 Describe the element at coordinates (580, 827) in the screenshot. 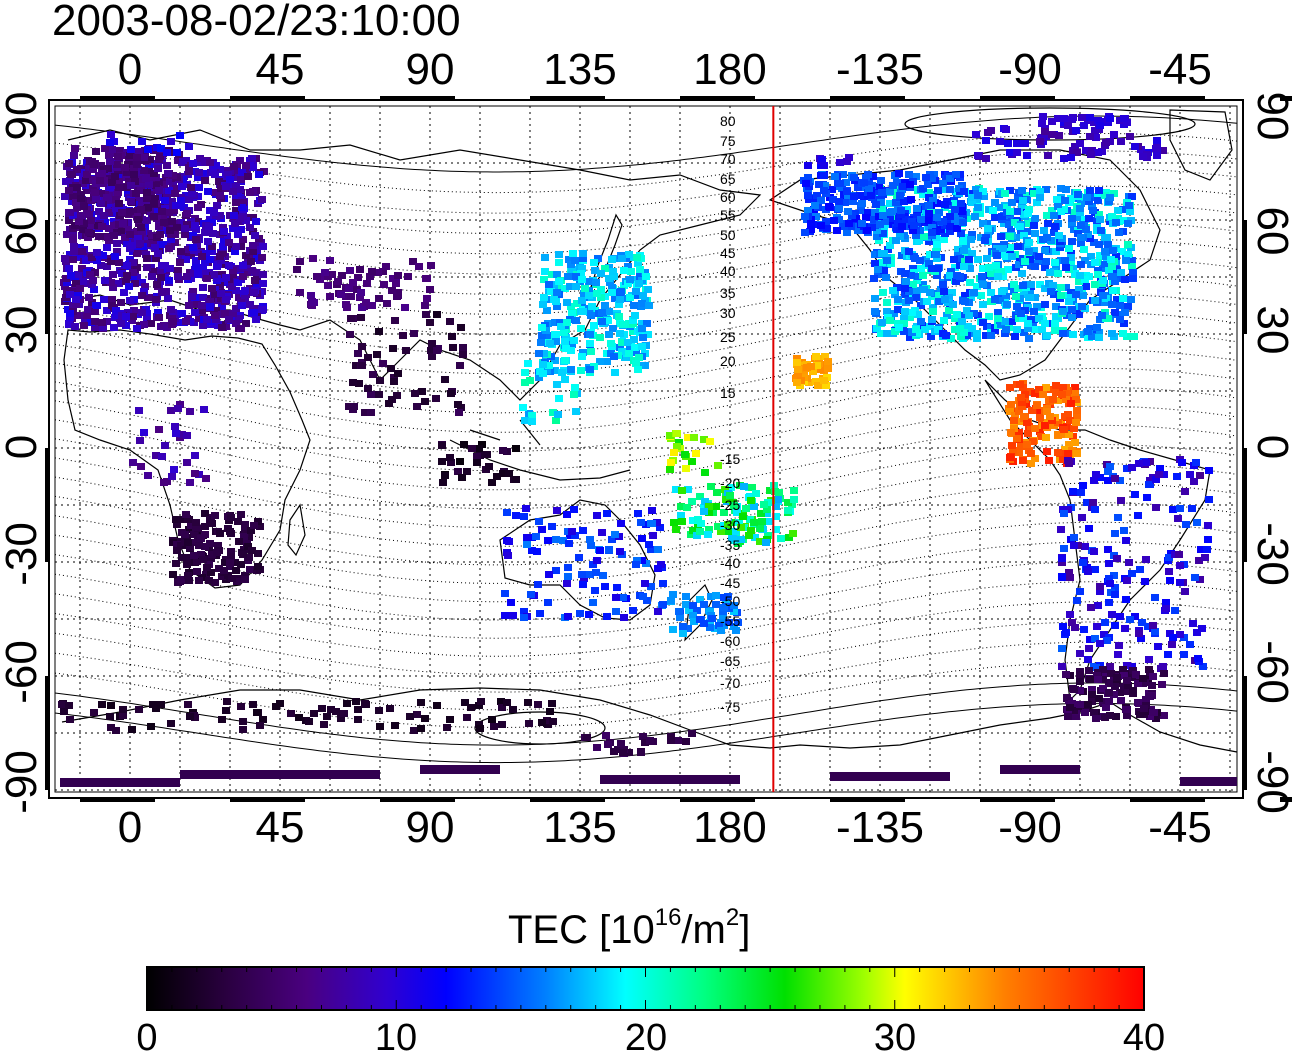

I see `lon-tick-bottom: 135` at that location.